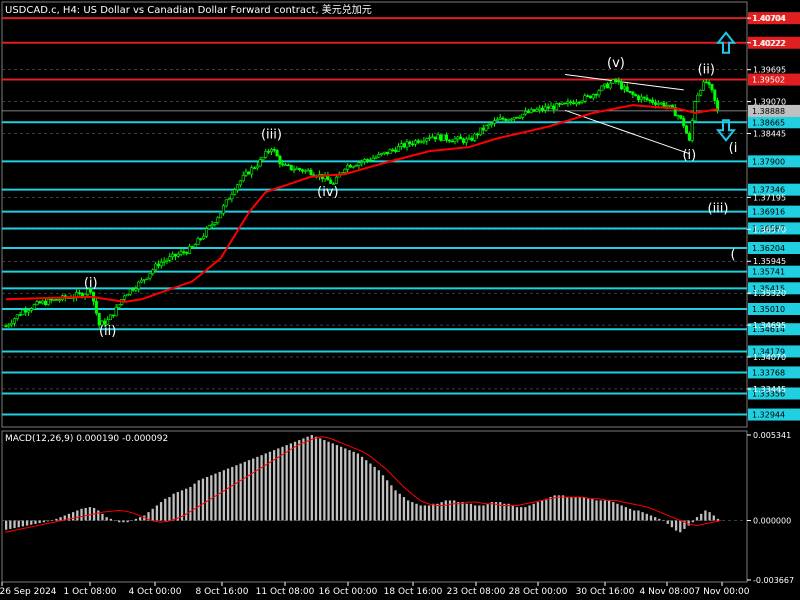 The height and width of the screenshot is (600, 800). I want to click on time-tick-label: 4 Oct 00:00, so click(155, 592).